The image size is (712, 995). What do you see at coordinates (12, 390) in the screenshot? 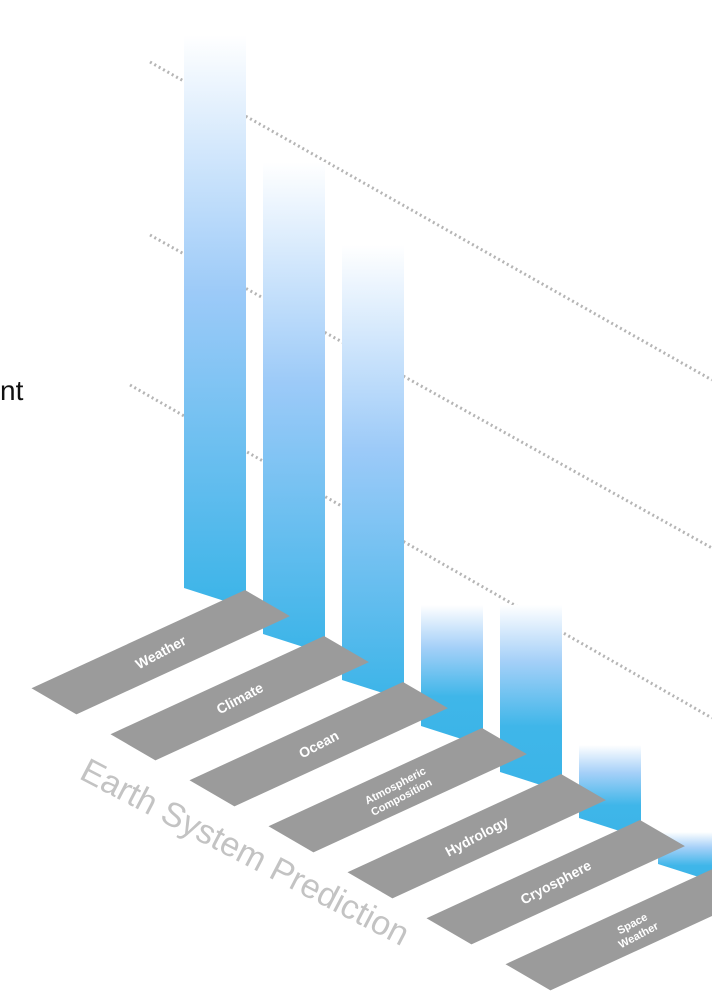
I see `left-text-fragment: nt` at bounding box center [12, 390].